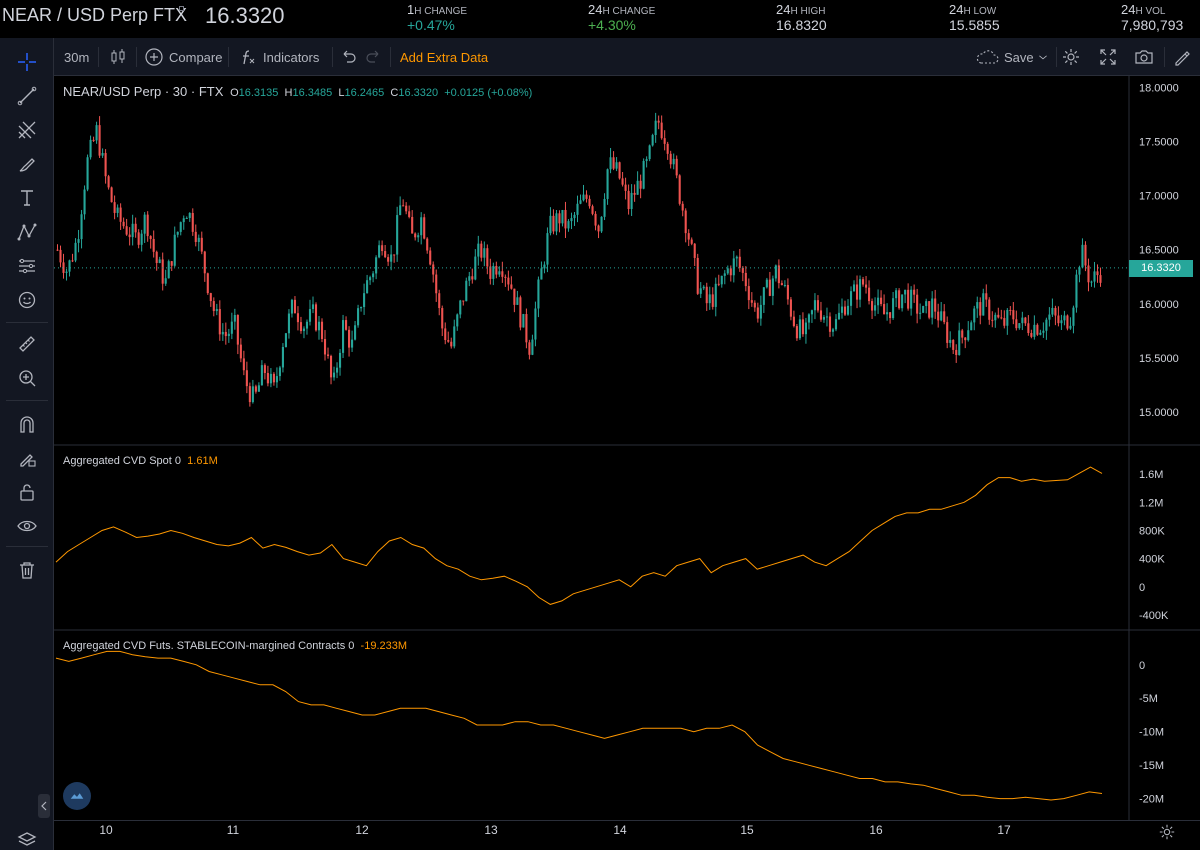  What do you see at coordinates (1128, 9) in the screenshot?
I see `stat-num: 24` at bounding box center [1128, 9].